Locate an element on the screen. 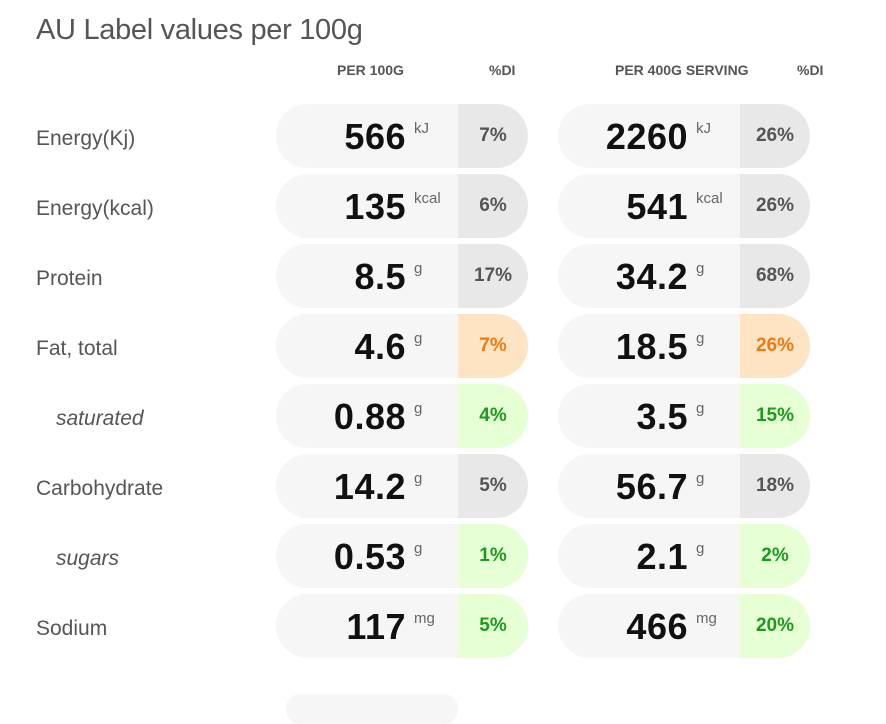 The image size is (886, 724). value-area: 541 kcal is located at coordinates (649, 206).